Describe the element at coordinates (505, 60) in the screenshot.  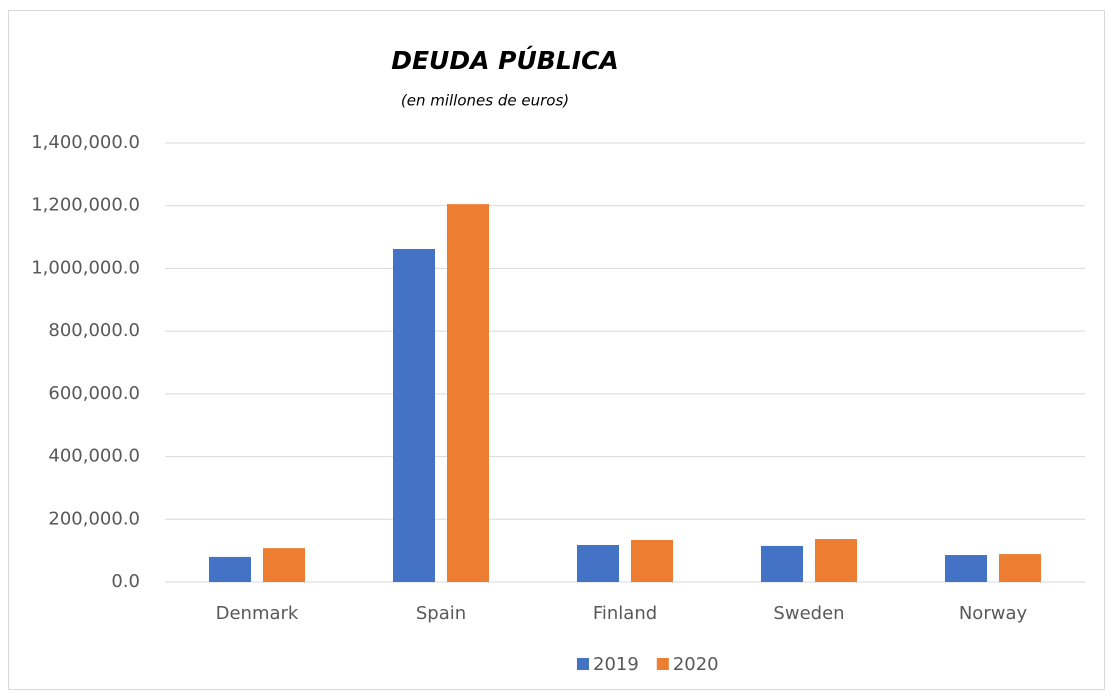
I see `chart-title: DEUDA PÚBLICA` at that location.